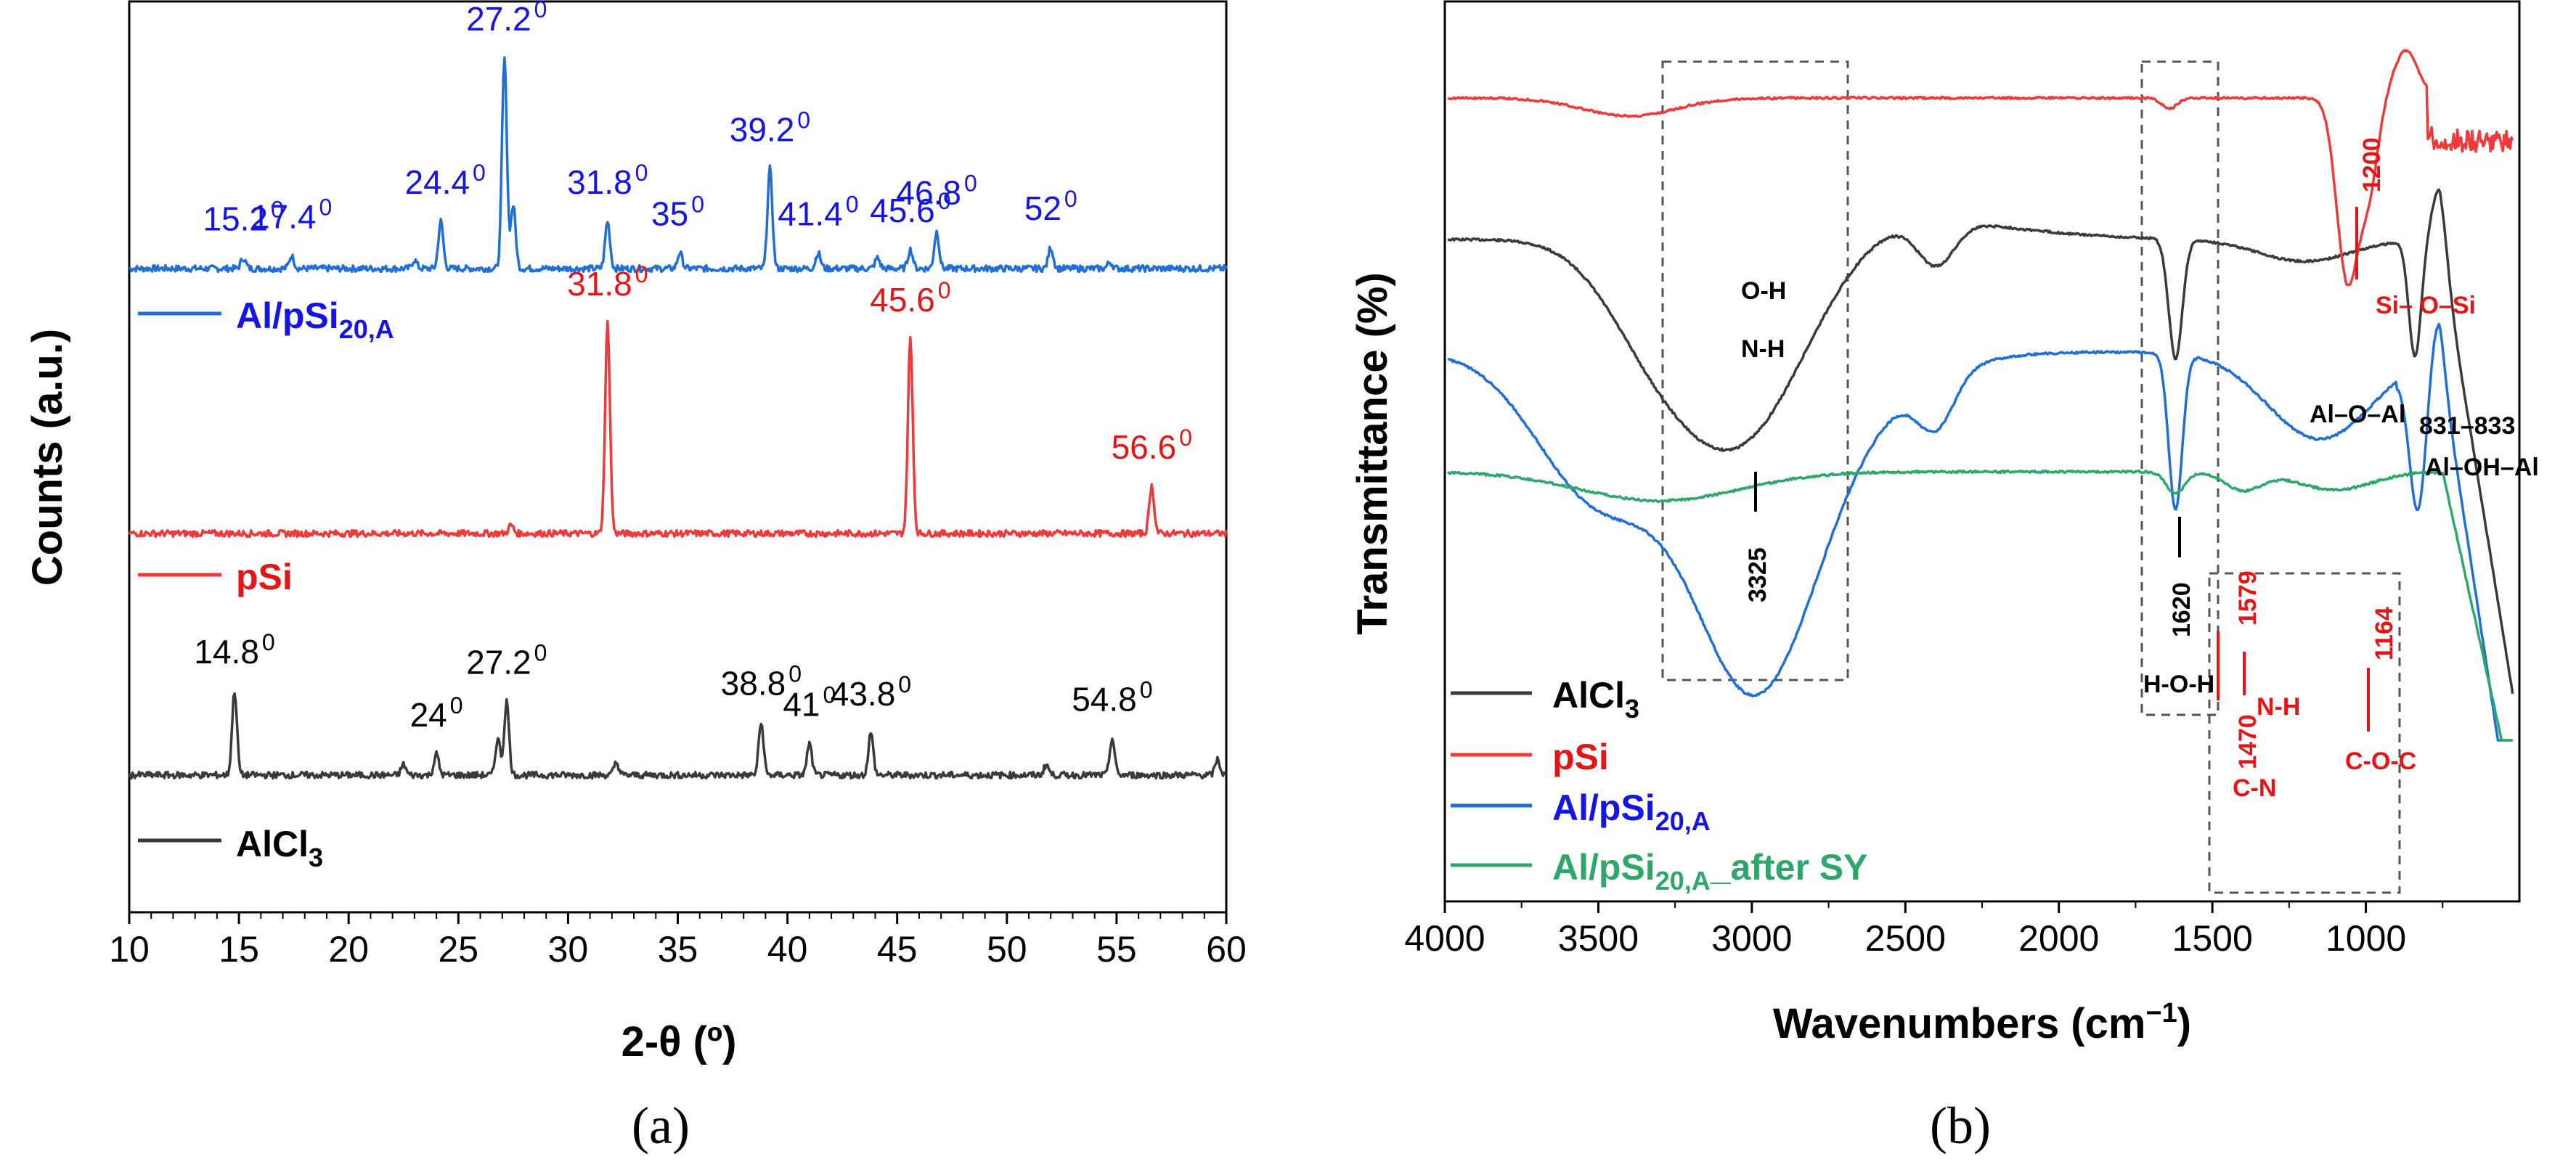 The height and width of the screenshot is (1175, 2576). What do you see at coordinates (2357, 414) in the screenshot?
I see `label-al-o-al: Al–O–Al` at bounding box center [2357, 414].